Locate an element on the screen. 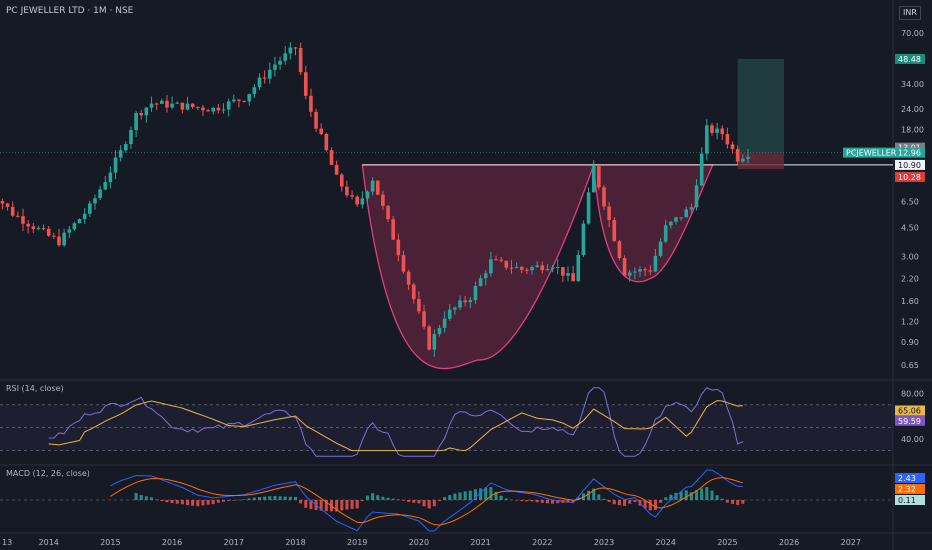  symbol-pill-bg is located at coordinates (869, 152).